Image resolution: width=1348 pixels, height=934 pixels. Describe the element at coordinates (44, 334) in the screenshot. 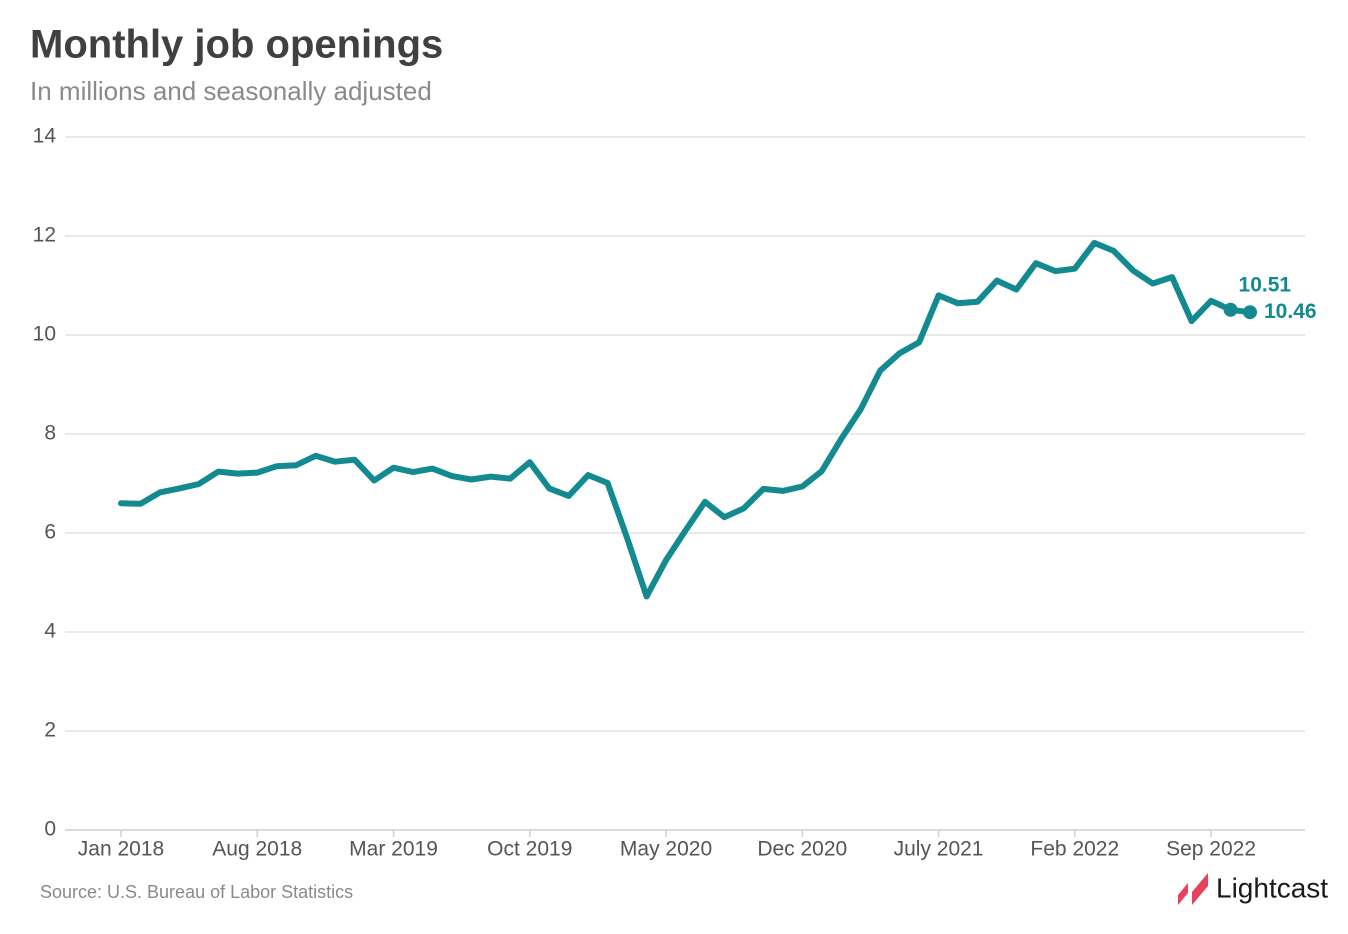

I see `y-tick-label: 10` at that location.